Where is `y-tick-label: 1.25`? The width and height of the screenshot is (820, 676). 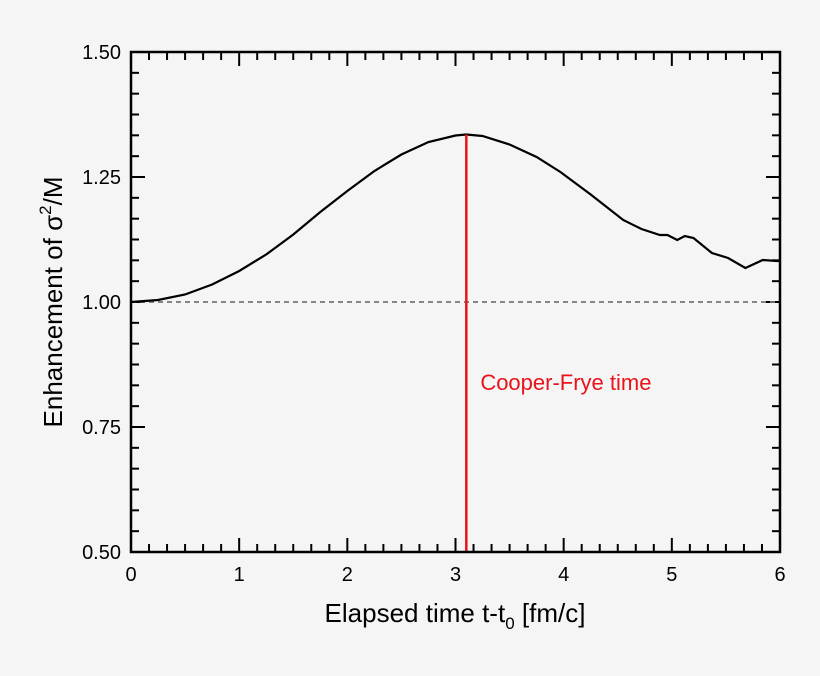 y-tick-label: 1.25 is located at coordinates (101, 178).